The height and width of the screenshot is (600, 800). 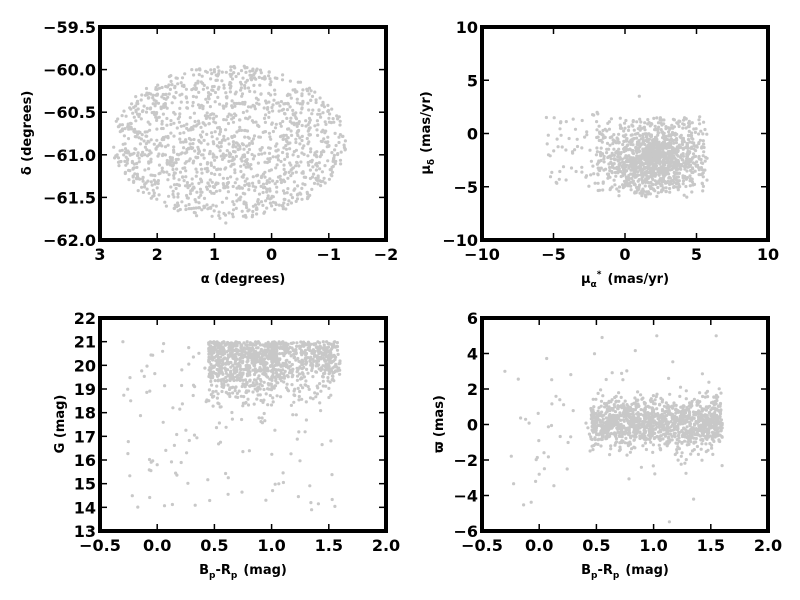 I want to click on y-axis-label: G (mag), so click(x=60, y=424).